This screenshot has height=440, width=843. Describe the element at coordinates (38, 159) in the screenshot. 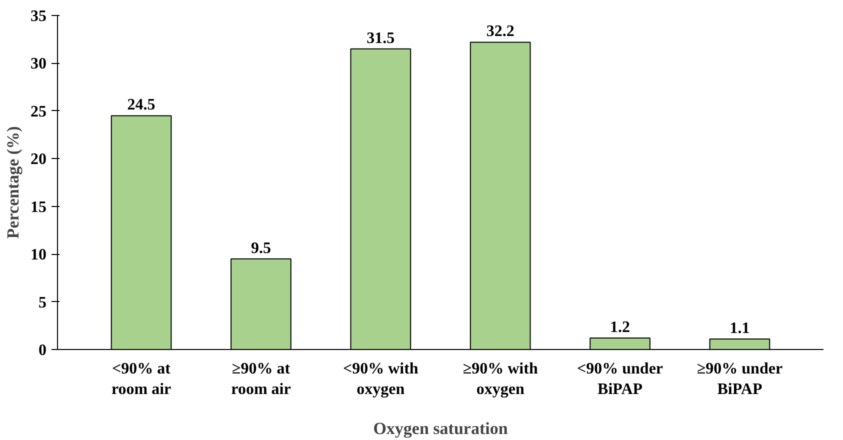

I see `y-tick-label: 20` at that location.